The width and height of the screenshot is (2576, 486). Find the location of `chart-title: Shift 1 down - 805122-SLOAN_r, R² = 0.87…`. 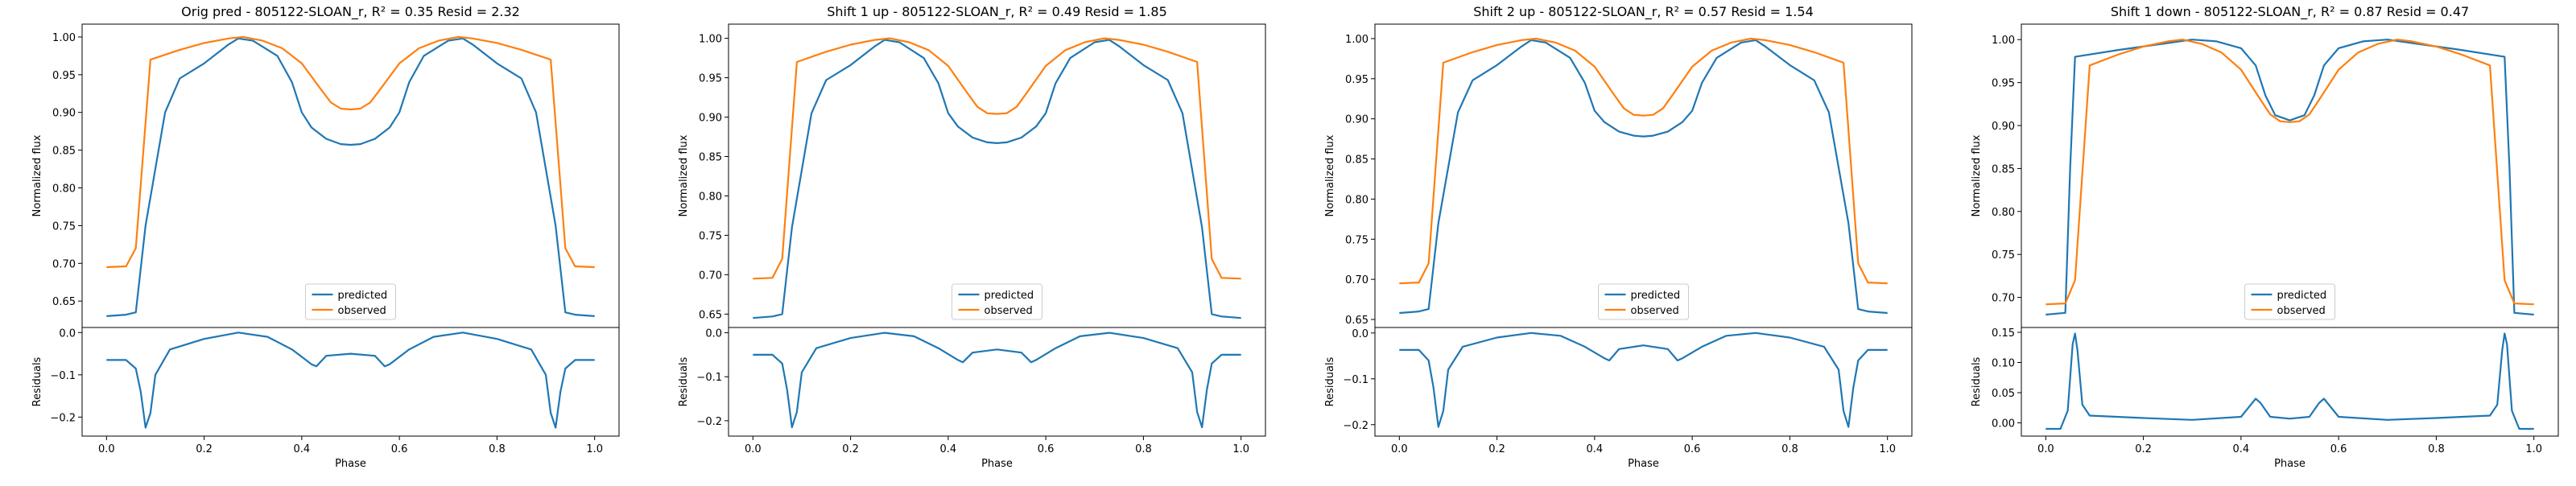

chart-title: Shift 1 down - 805122-SLOAN_r, R² = 0.87… is located at coordinates (2290, 12).